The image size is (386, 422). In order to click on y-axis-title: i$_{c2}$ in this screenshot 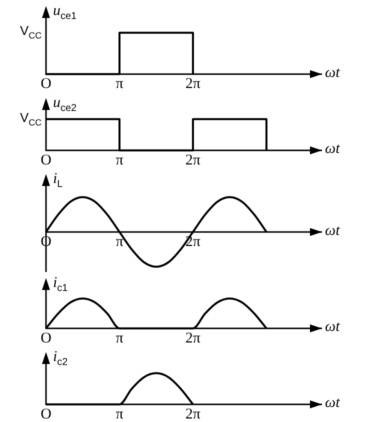, I will do `click(60, 358)`.